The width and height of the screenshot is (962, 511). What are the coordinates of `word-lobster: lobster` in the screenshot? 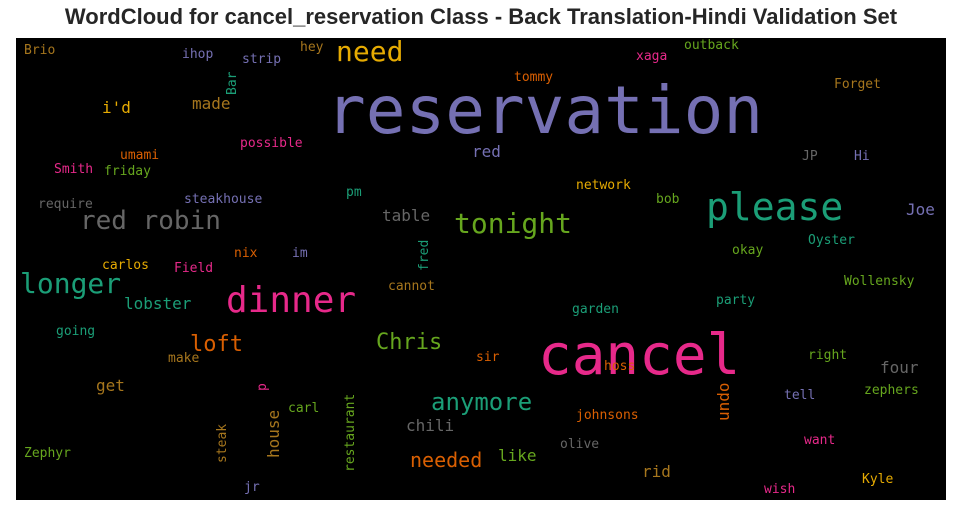 It's located at (157, 304).